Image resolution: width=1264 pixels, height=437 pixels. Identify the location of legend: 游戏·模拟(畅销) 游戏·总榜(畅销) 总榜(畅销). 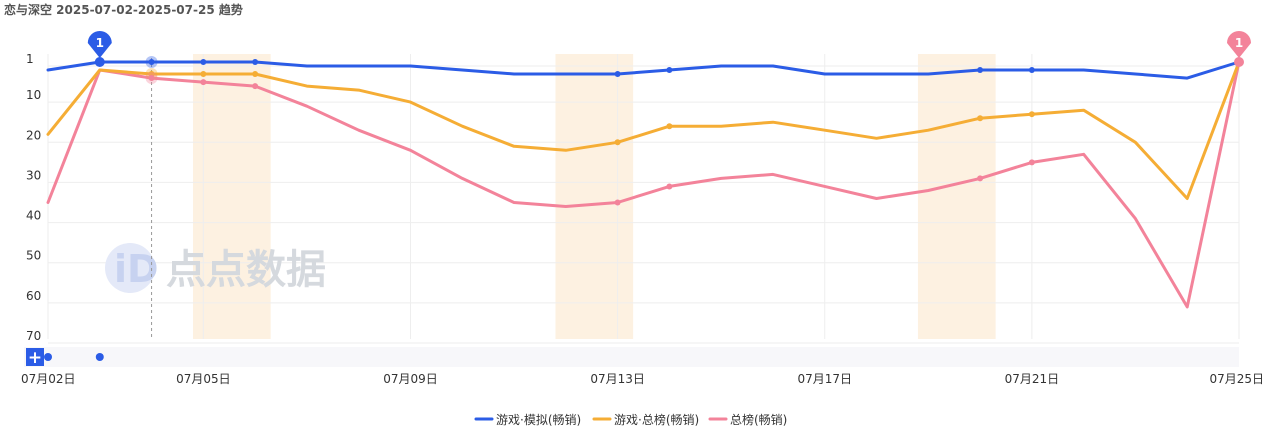
(630, 419).